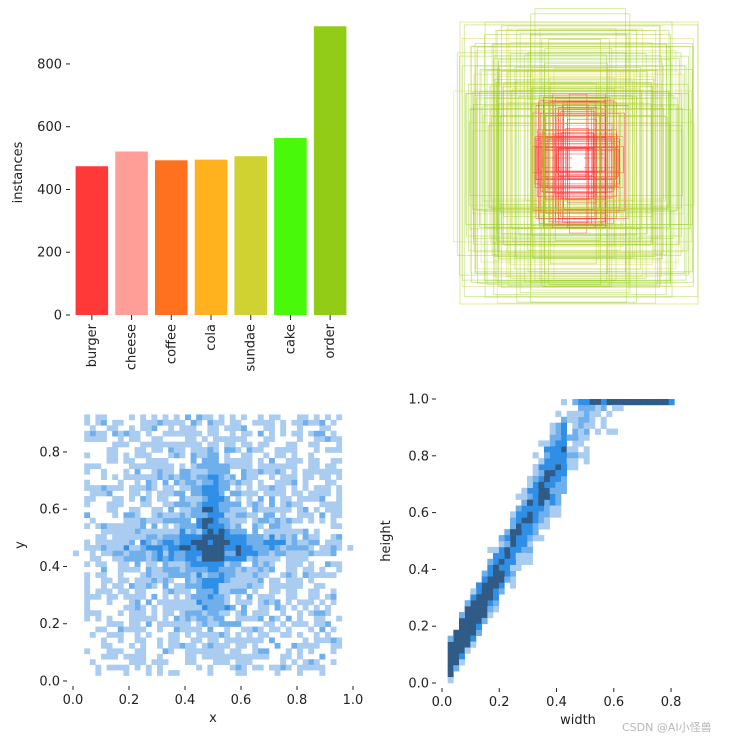  What do you see at coordinates (418, 684) in the screenshot?
I see `y-tick-label: 0.0` at bounding box center [418, 684].